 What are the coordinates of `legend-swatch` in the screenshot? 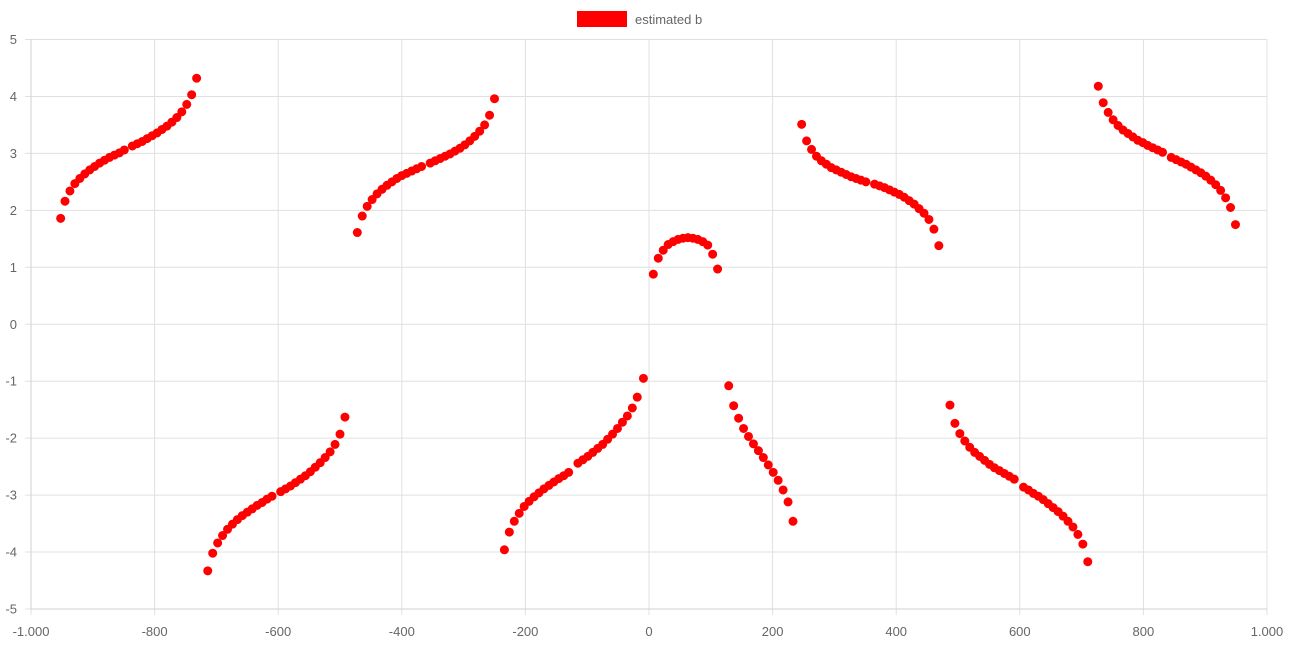 It's located at (602, 19).